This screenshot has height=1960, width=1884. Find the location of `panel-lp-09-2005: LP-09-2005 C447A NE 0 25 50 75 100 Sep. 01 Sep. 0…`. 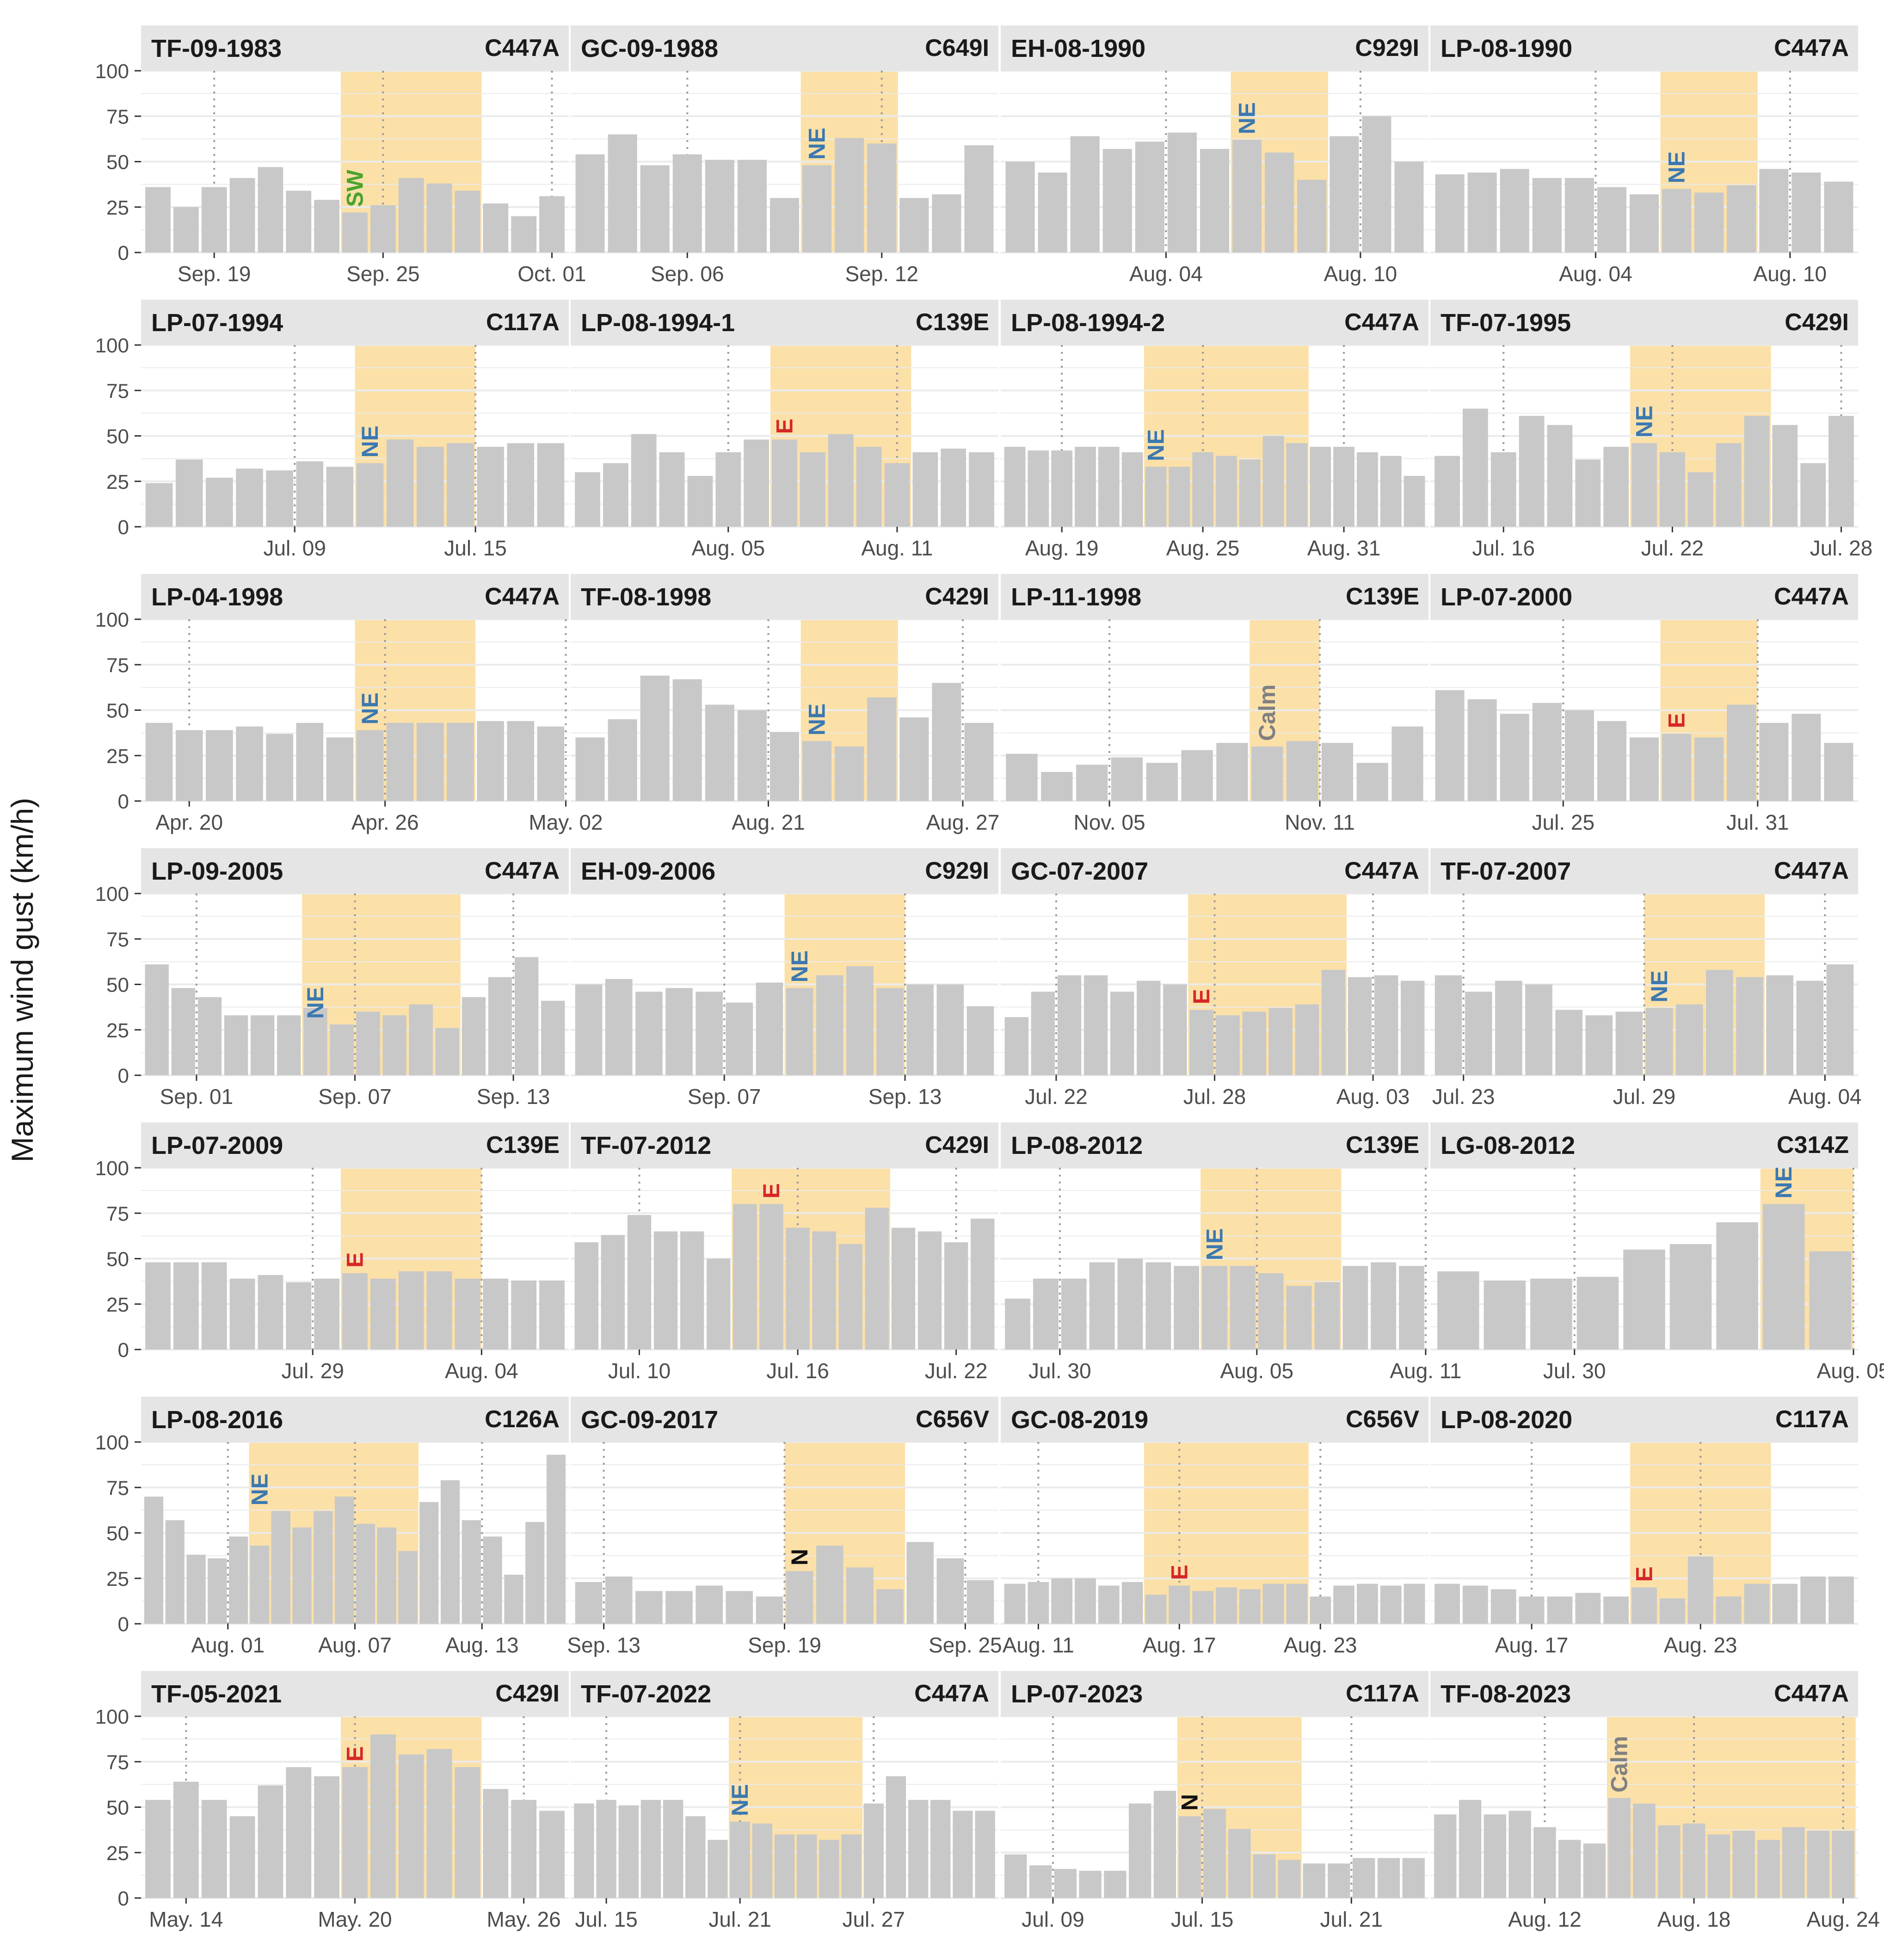

panel-lp-09-2005: LP-09-2005 C447A NE 0 25 50 75 100 Sep. 01 Sep. 0… is located at coordinates (332, 978).